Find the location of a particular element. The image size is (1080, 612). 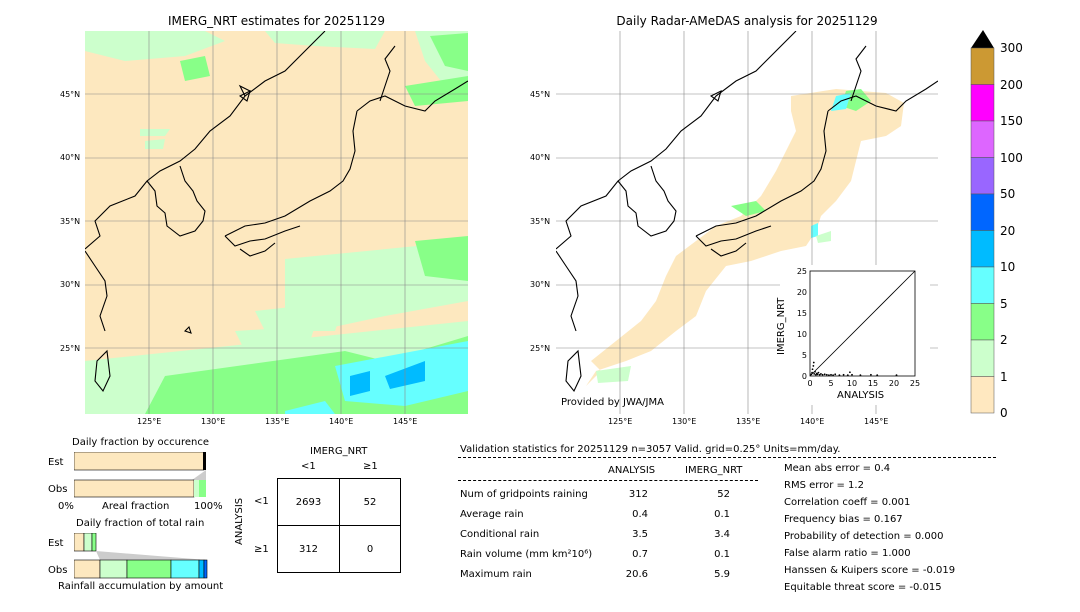

occurrence-title: Daily fraction by occurence is located at coordinates (141, 442).